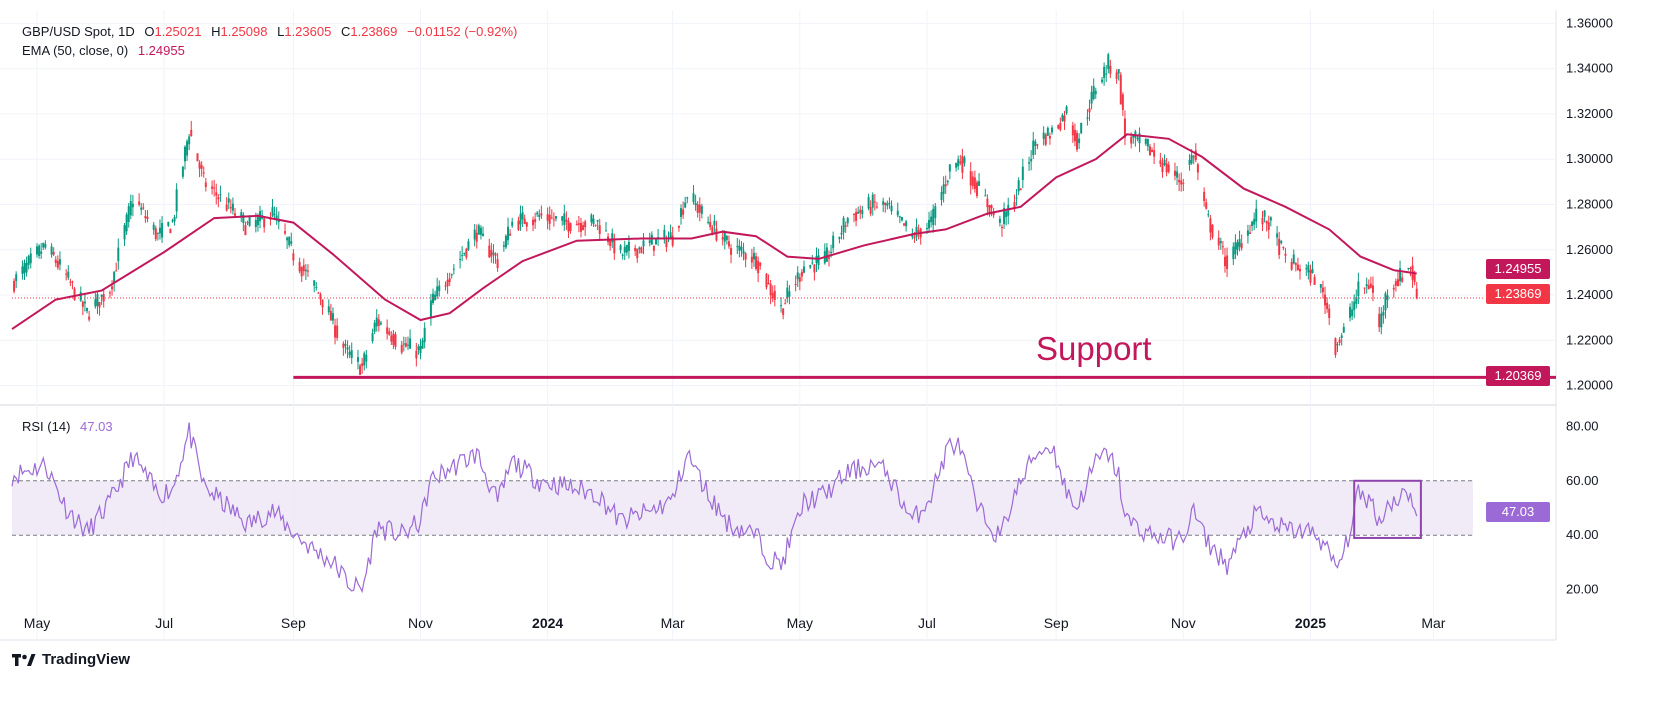  What do you see at coordinates (345, 31) in the screenshot?
I see `close-label: C` at bounding box center [345, 31].